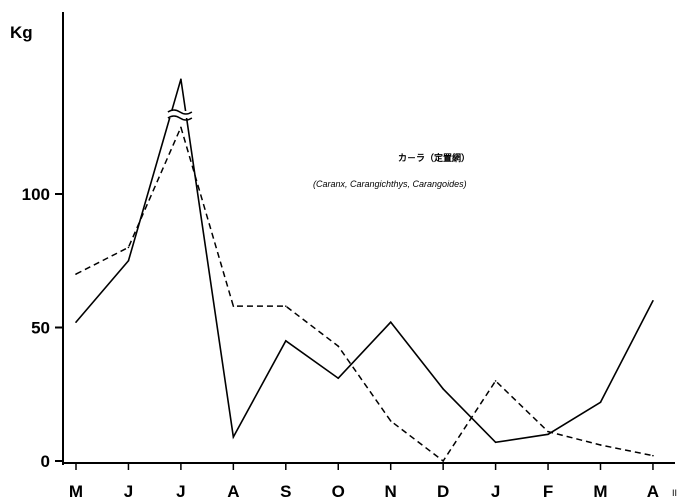 This screenshot has width=688, height=503. Describe the element at coordinates (390, 184) in the screenshot. I see `annotation-genera: (Caranx, Carangichthys, Carangoides)` at that location.